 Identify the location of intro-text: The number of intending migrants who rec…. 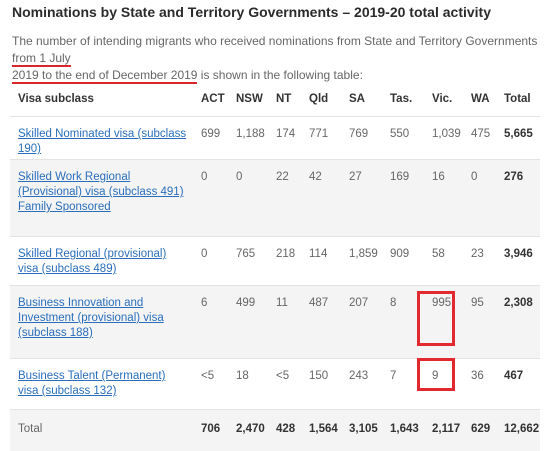
(275, 41).